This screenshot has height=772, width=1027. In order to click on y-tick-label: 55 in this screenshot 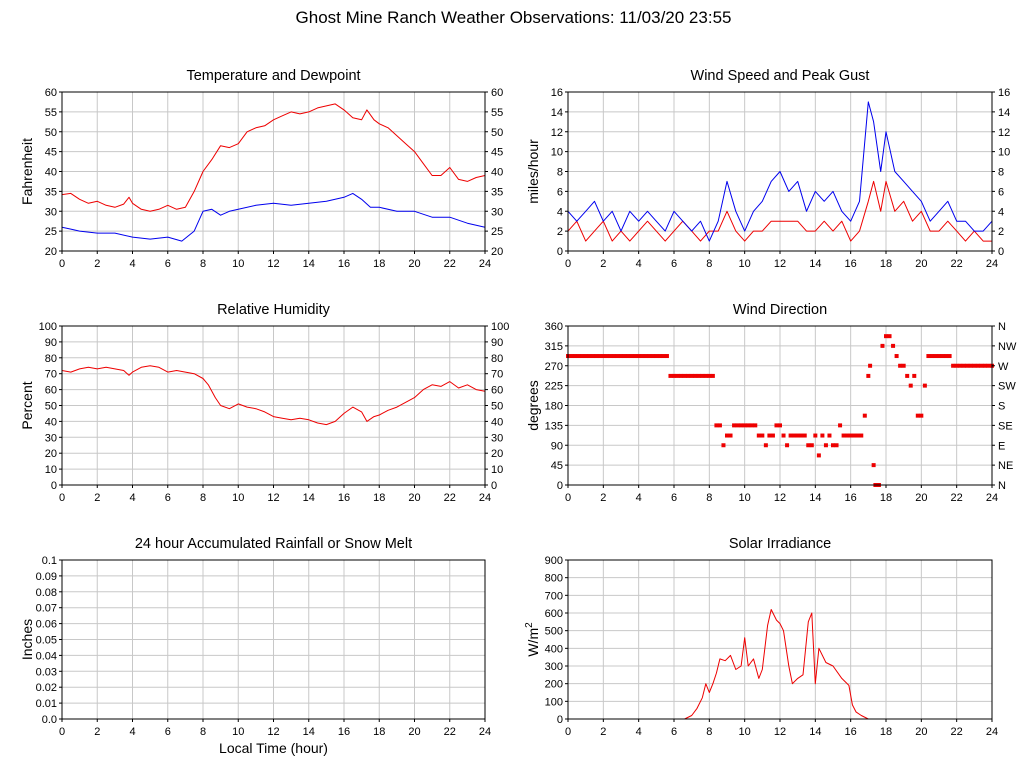, I will do `click(51, 113)`.